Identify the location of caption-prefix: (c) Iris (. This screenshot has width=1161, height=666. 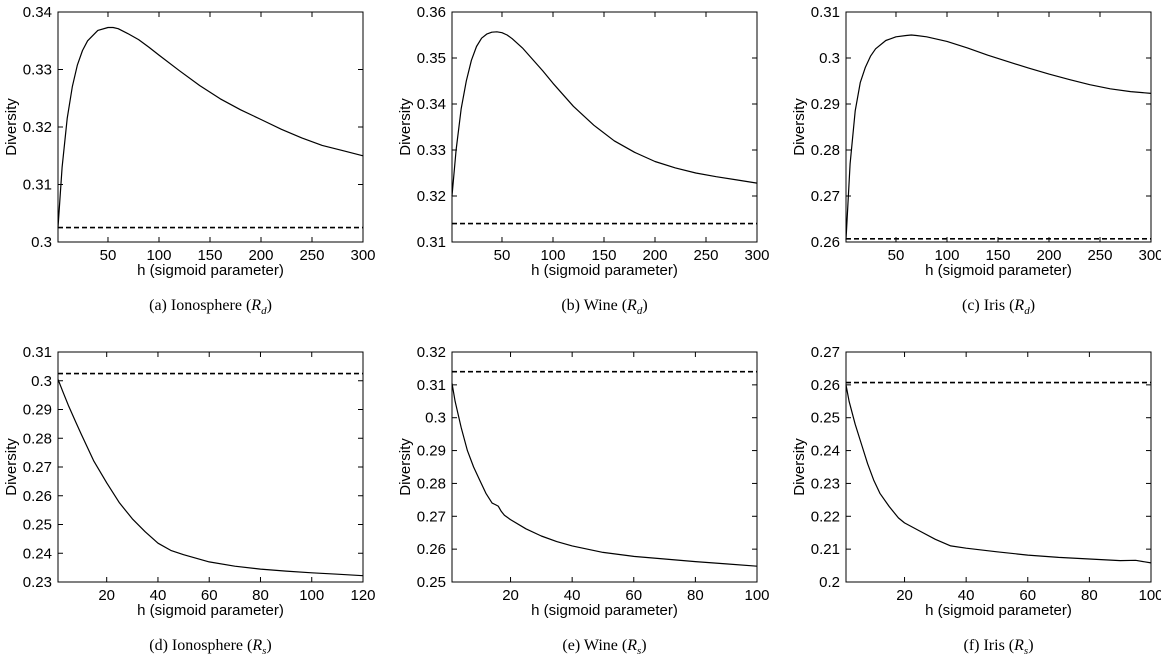
(988, 305).